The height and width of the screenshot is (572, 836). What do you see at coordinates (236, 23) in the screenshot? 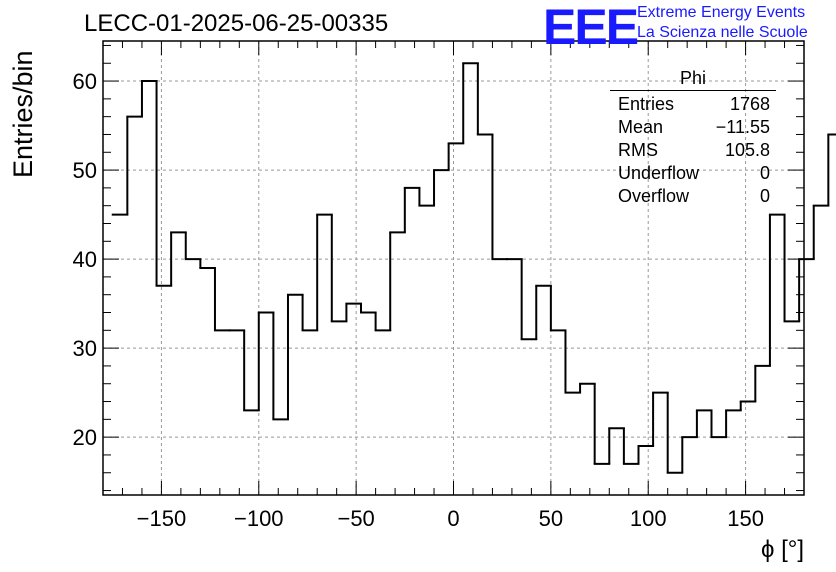
I see `chart-title: LECC-01-2025-06-25-00335` at bounding box center [236, 23].